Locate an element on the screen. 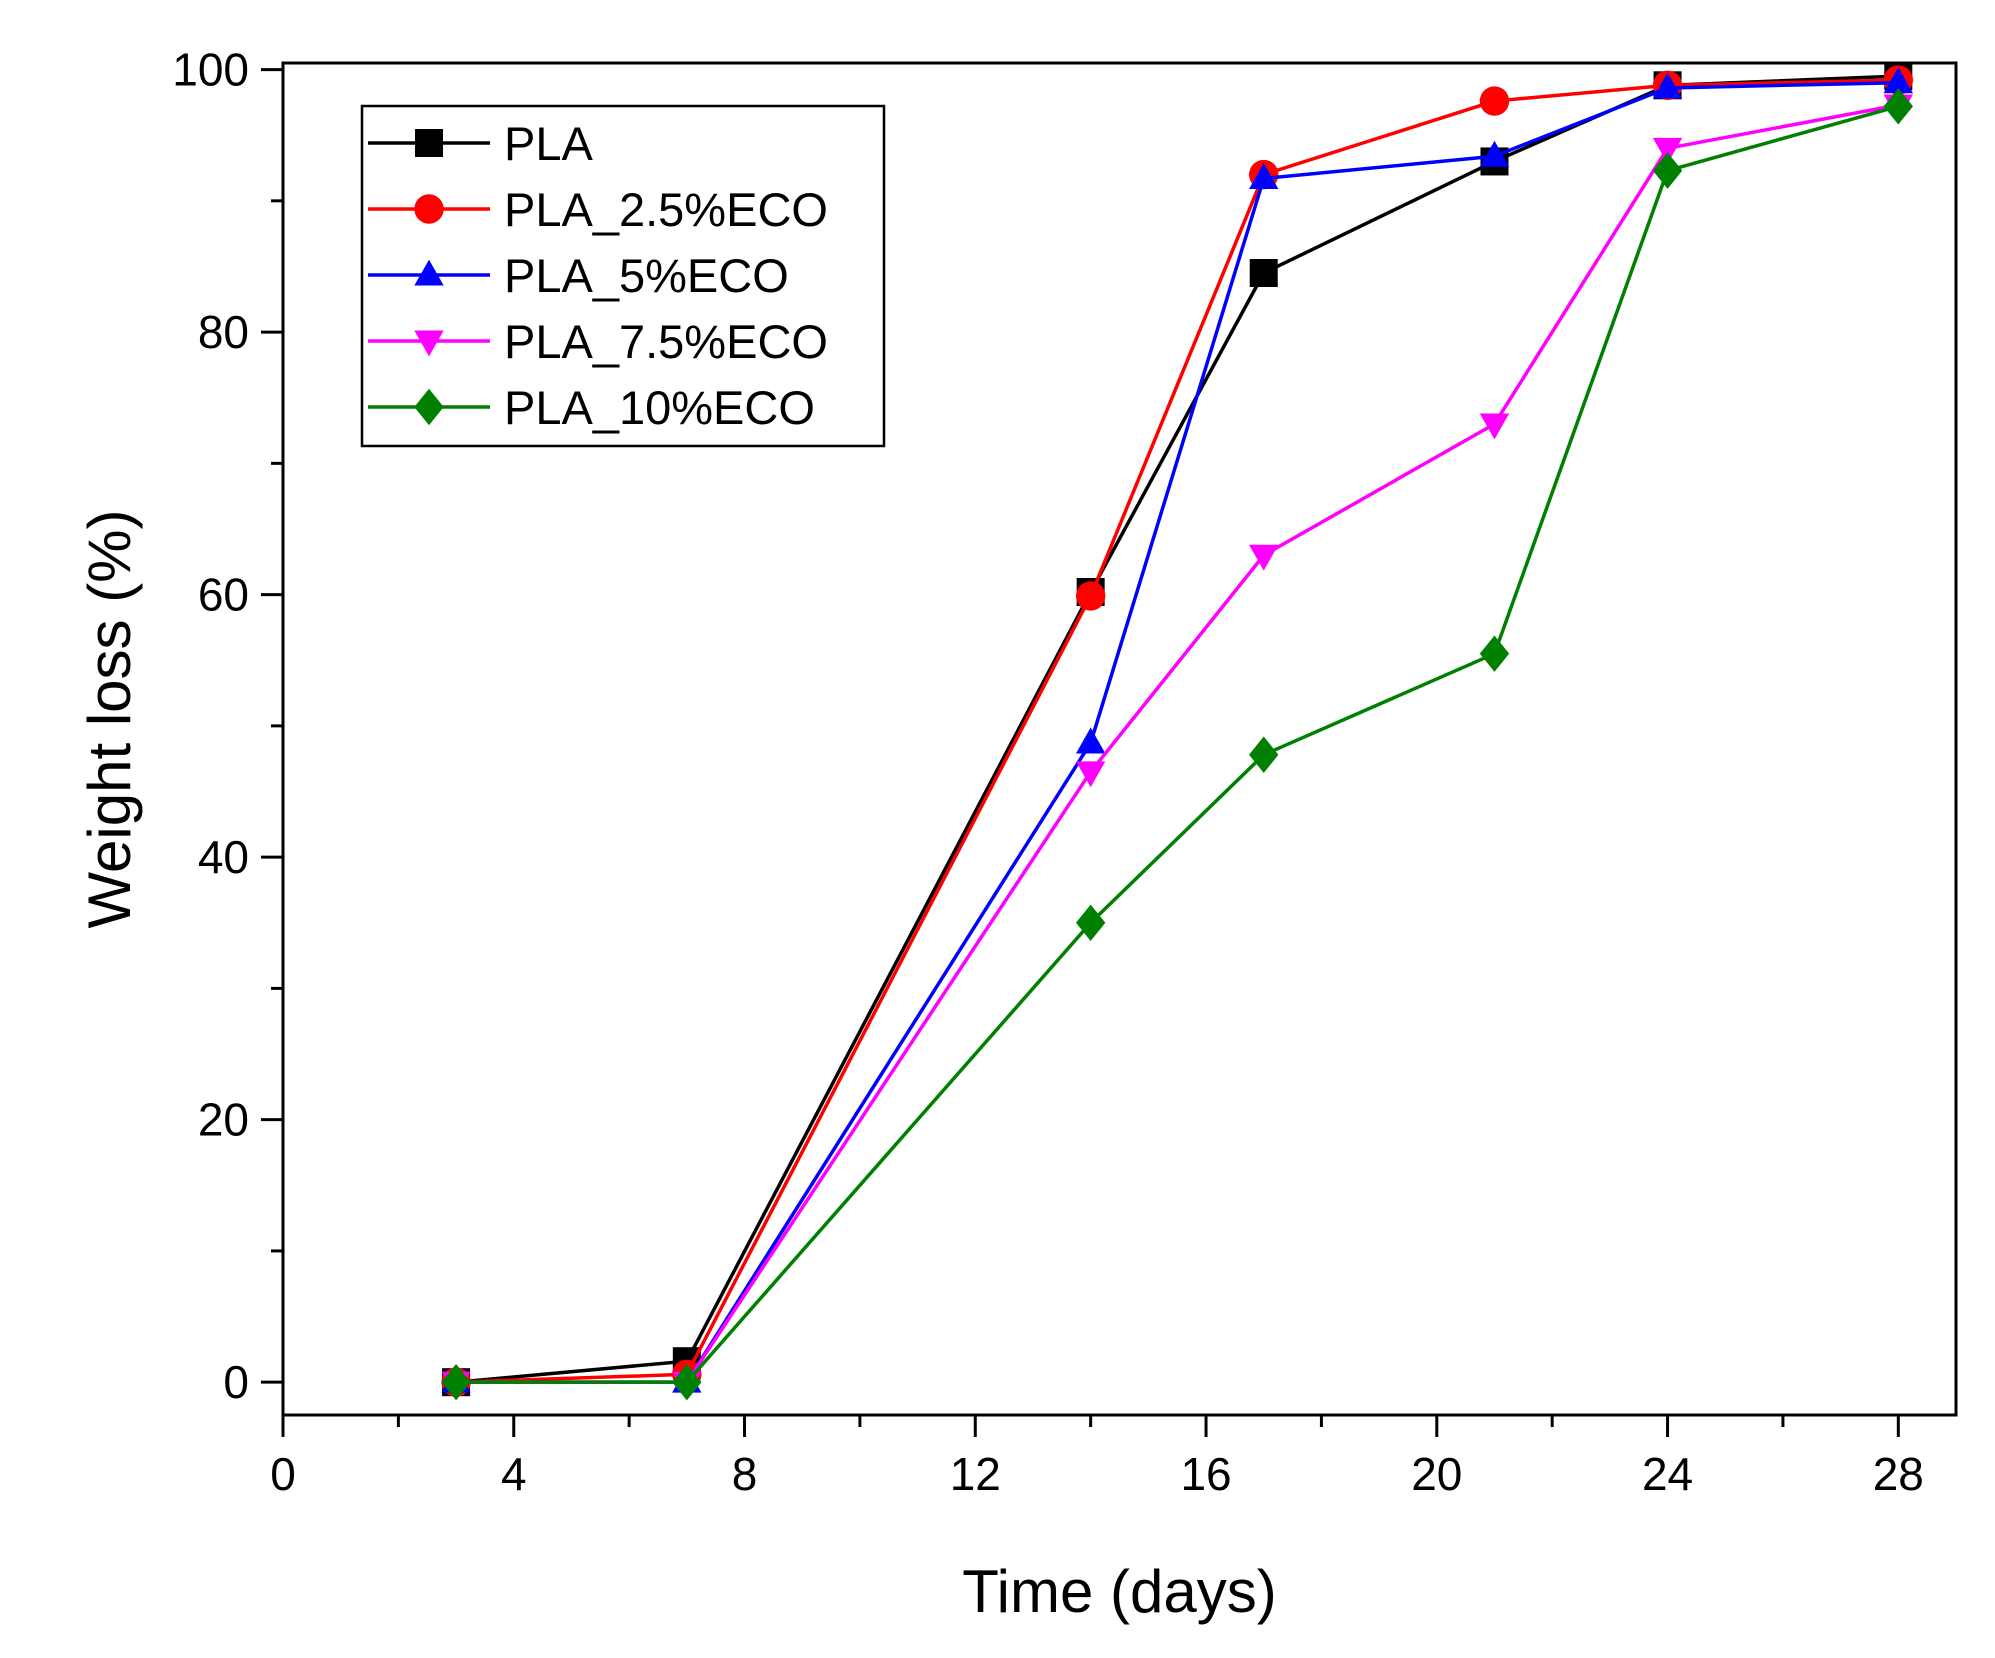 This screenshot has height=1658, width=1995. y-tick-label: 100 is located at coordinates (210, 70).